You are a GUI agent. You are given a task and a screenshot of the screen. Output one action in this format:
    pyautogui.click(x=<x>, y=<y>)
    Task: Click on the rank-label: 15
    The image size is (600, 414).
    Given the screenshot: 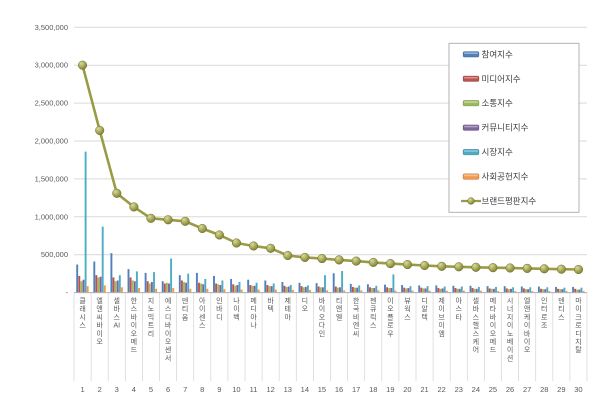 What is the action you would take?
    pyautogui.click(x=322, y=389)
    